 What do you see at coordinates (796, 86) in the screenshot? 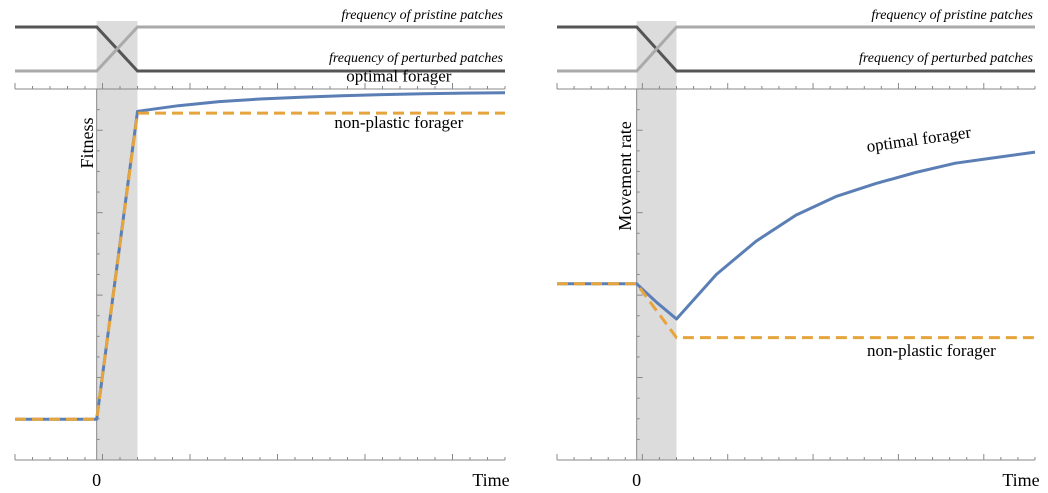
I see `strip-ticks` at bounding box center [796, 86].